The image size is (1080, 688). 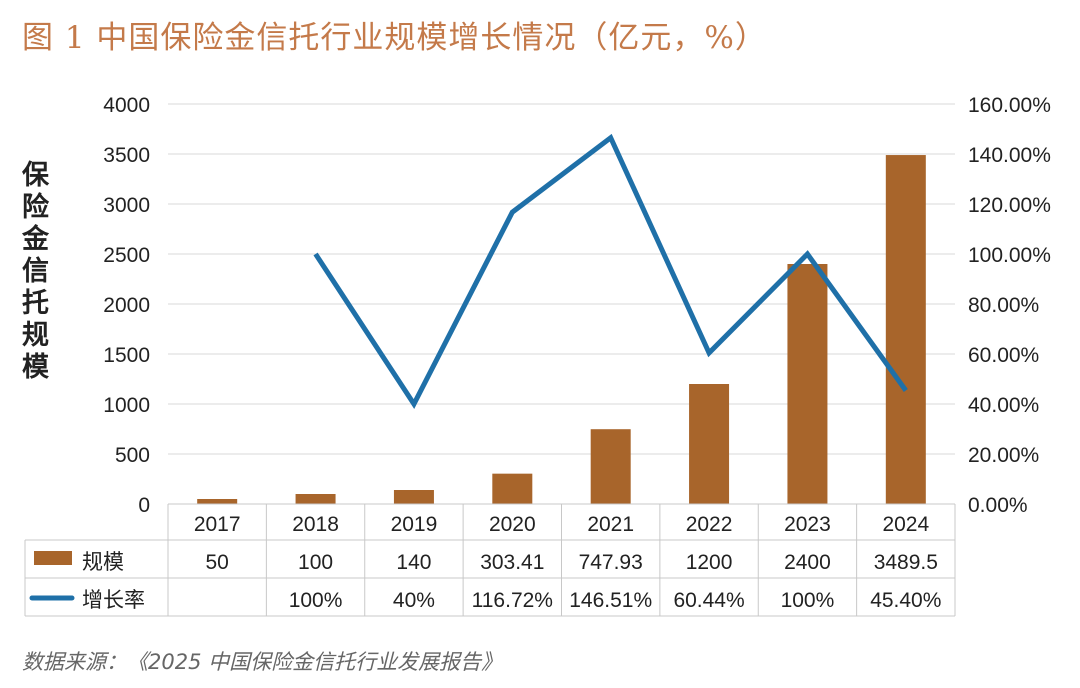 I want to click on source-note: 数据来源：《2025 中国保险金信托行业发展报告》, so click(x=262, y=662).